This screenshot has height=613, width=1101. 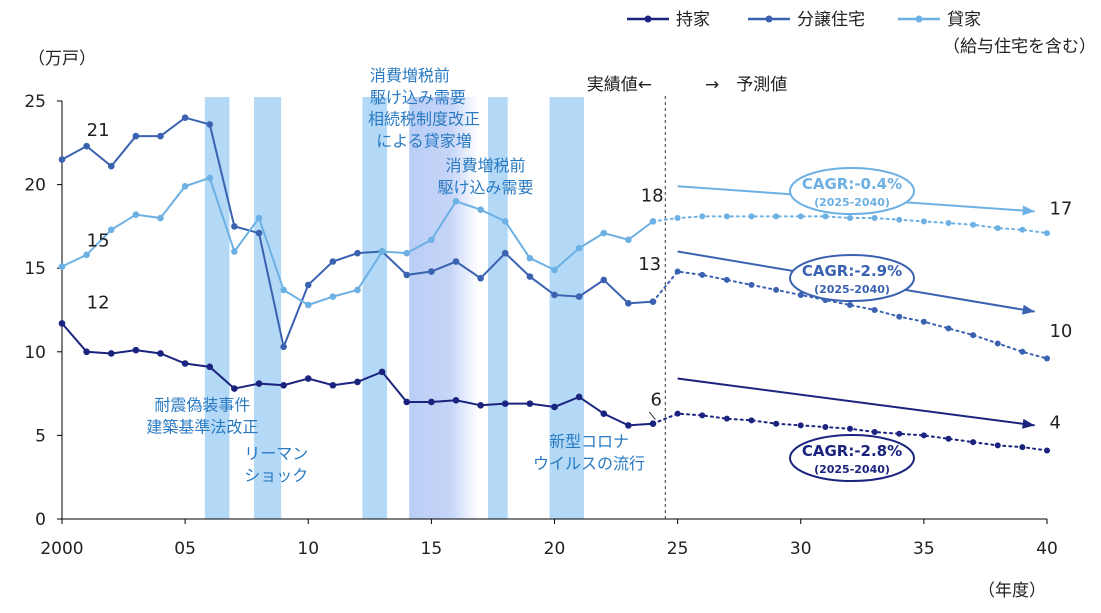 What do you see at coordinates (98, 302) in the screenshot?
I see `data-label-12: 12` at bounding box center [98, 302].